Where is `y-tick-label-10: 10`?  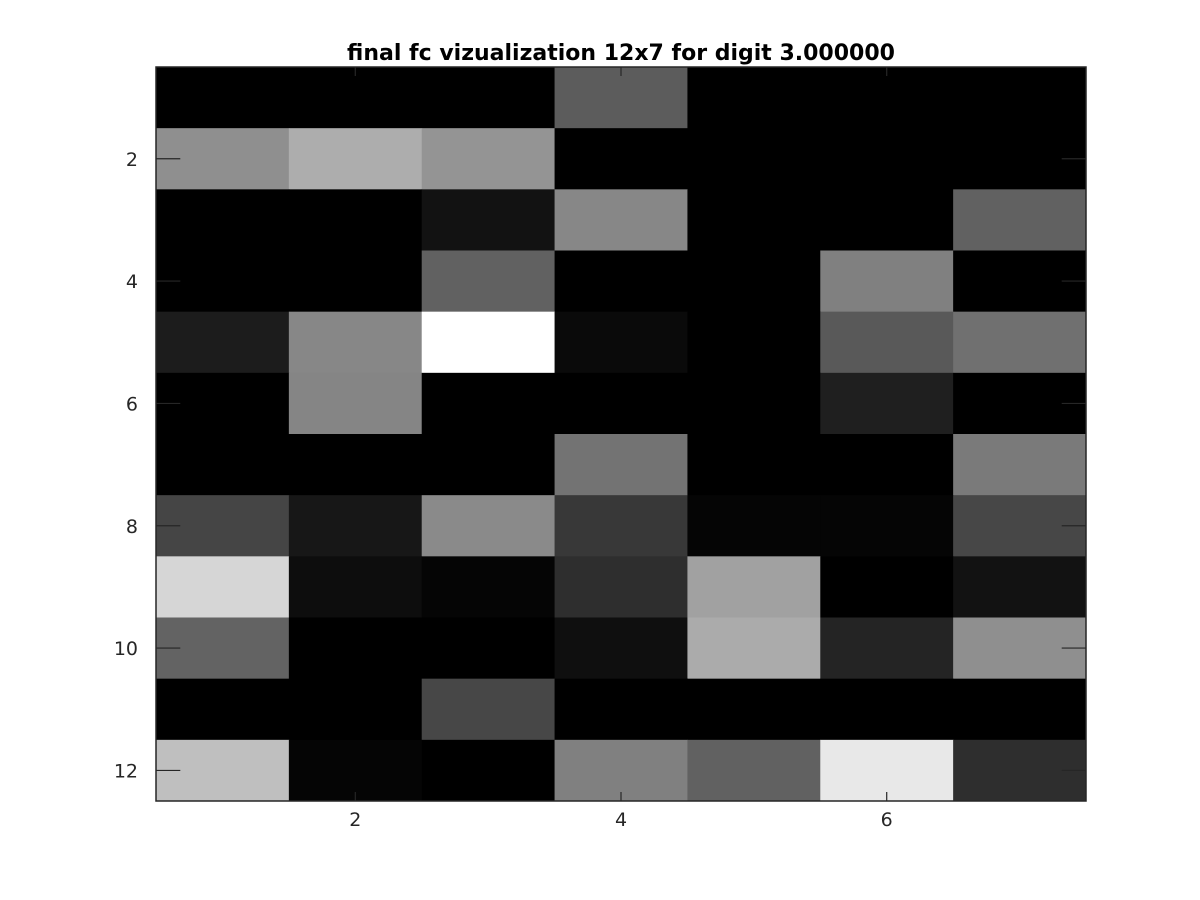 y-tick-label-10: 10 is located at coordinates (126, 649).